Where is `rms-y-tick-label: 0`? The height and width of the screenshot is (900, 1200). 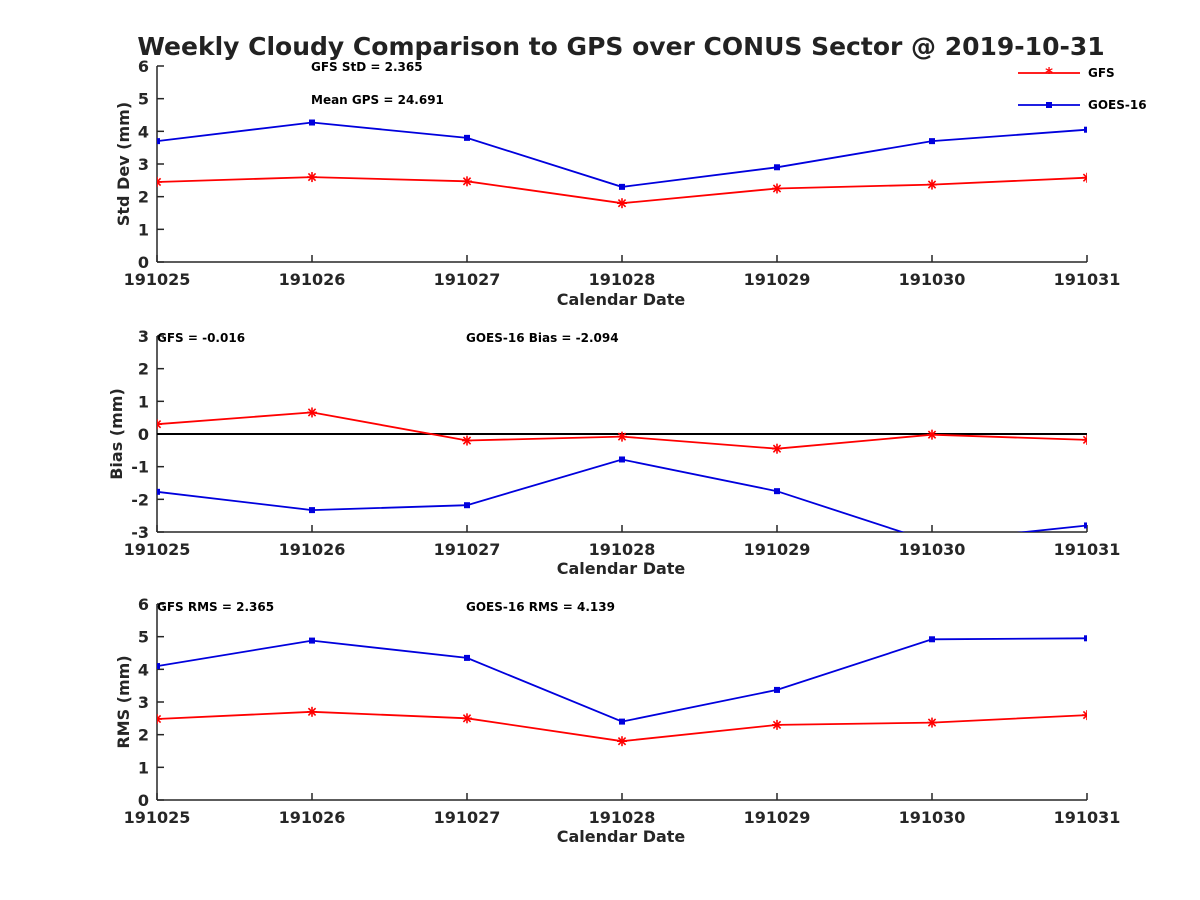
rms-y-tick-label: 0 is located at coordinates (143, 800).